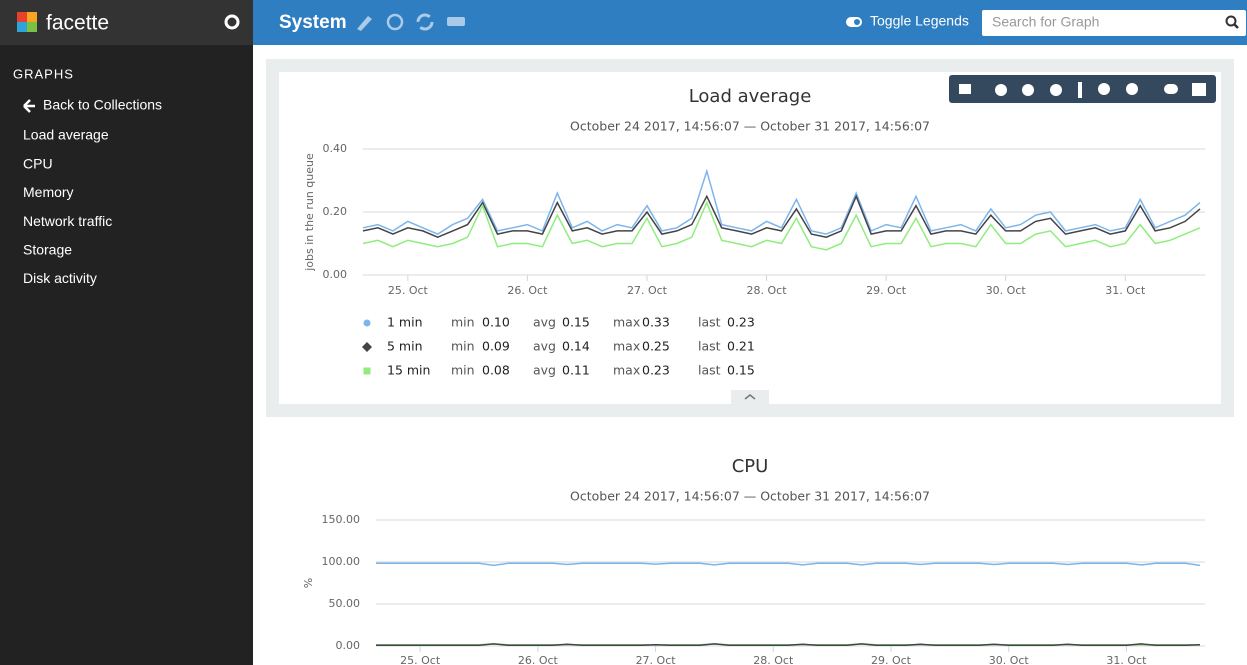 The width and height of the screenshot is (1247, 665). What do you see at coordinates (1001, 90) in the screenshot?
I see `tool-time` at bounding box center [1001, 90].